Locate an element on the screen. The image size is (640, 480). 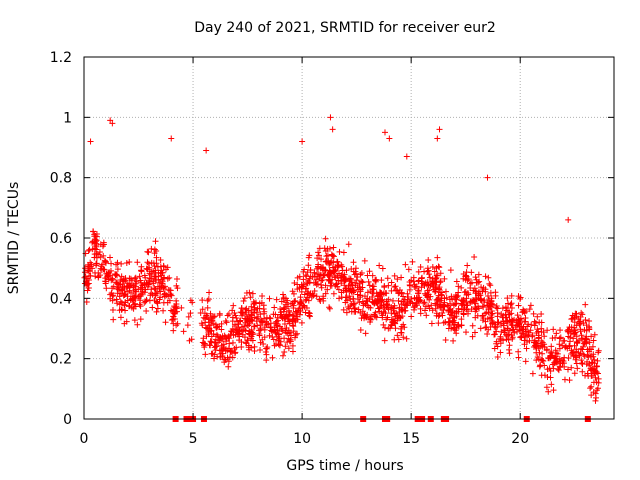
y-axis-label: SRMTID / TECUs is located at coordinates (14, 238).